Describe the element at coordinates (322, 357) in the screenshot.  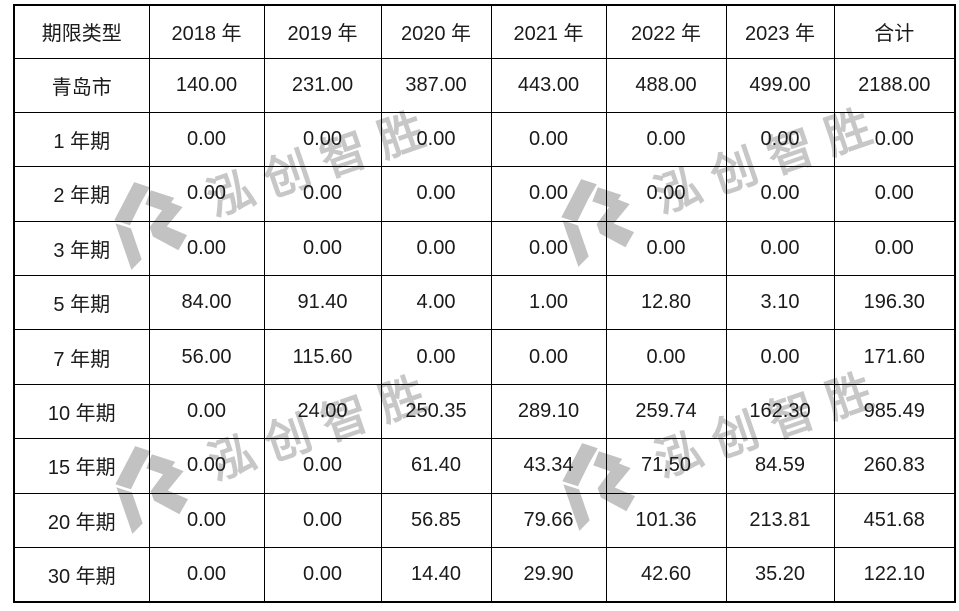
I see `value-cell: 115.60` at that location.